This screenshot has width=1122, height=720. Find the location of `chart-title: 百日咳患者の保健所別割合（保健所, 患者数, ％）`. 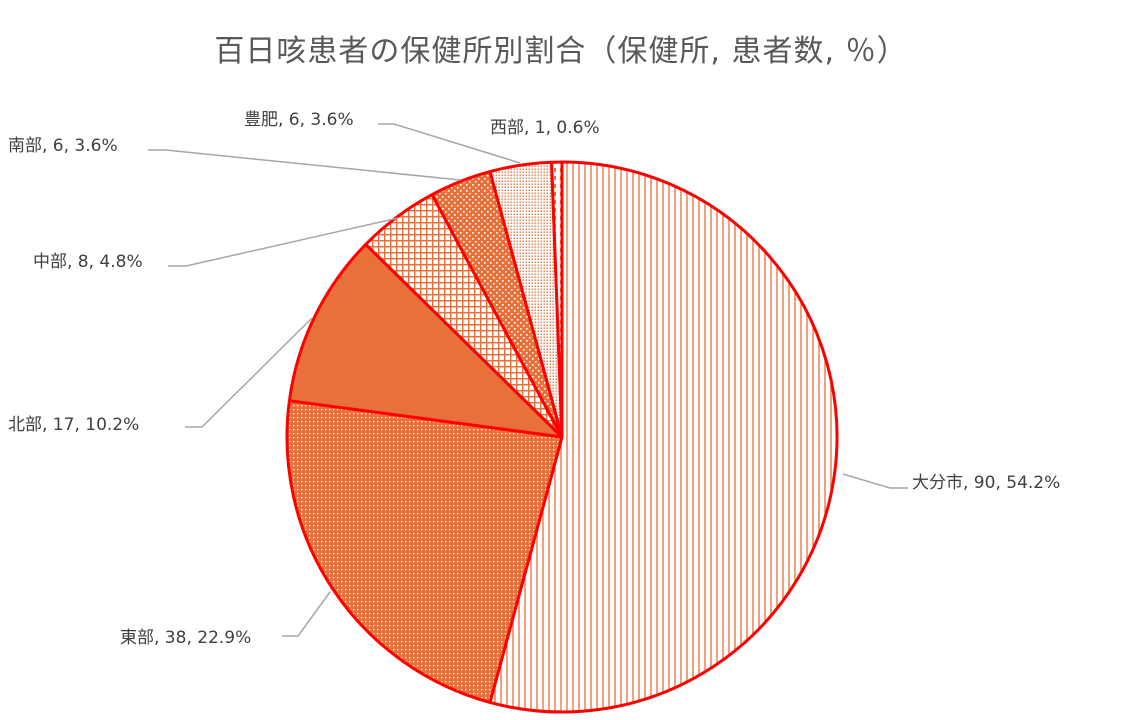

chart-title: 百日咳患者の保健所別割合（保健所, 患者数, ％） is located at coordinates (561, 51).